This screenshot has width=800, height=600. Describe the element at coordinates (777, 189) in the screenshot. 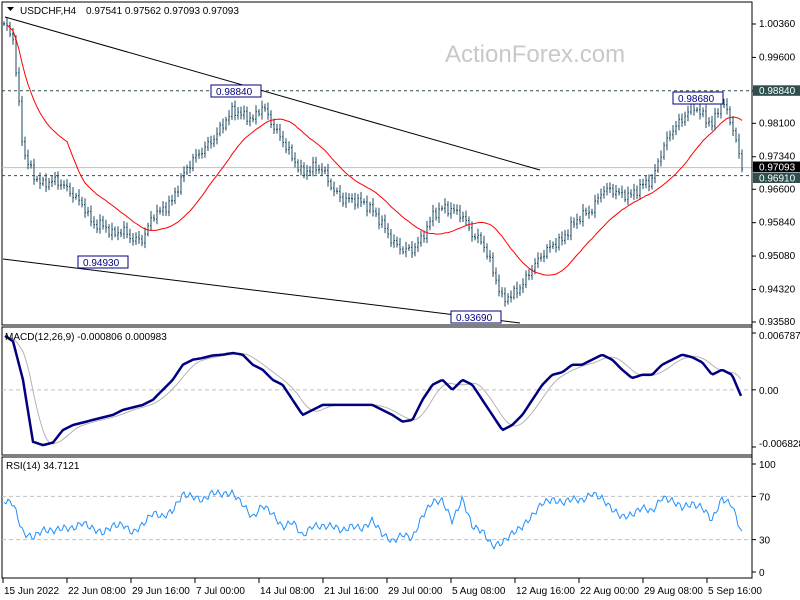

I see `price-tick-label: 0.96600` at that location.